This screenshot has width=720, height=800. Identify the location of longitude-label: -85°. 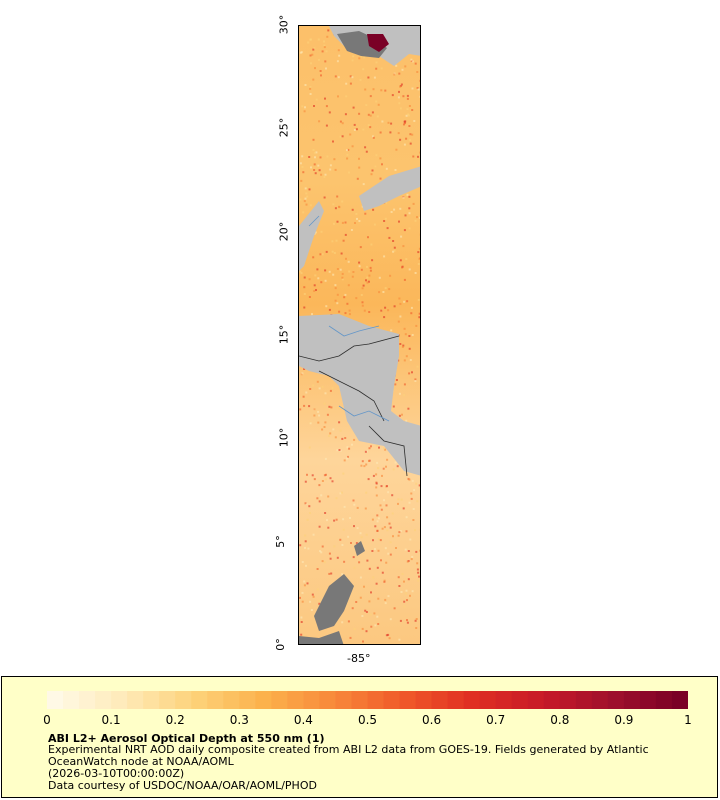
(359, 658).